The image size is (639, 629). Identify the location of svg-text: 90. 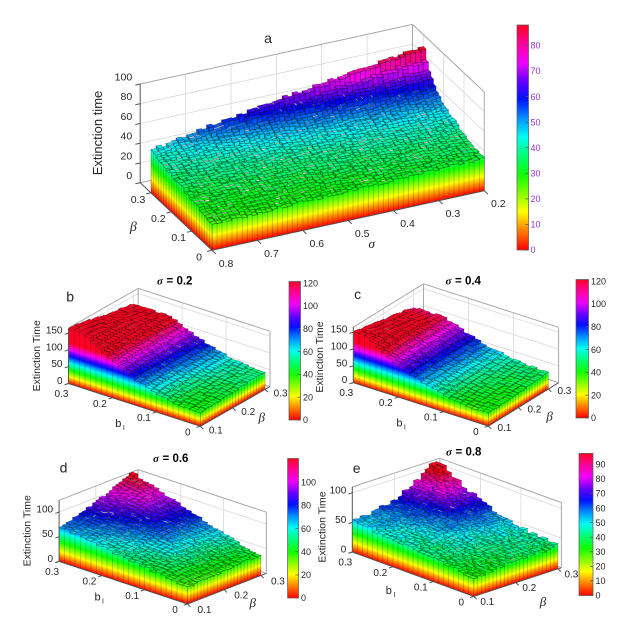
(601, 465).